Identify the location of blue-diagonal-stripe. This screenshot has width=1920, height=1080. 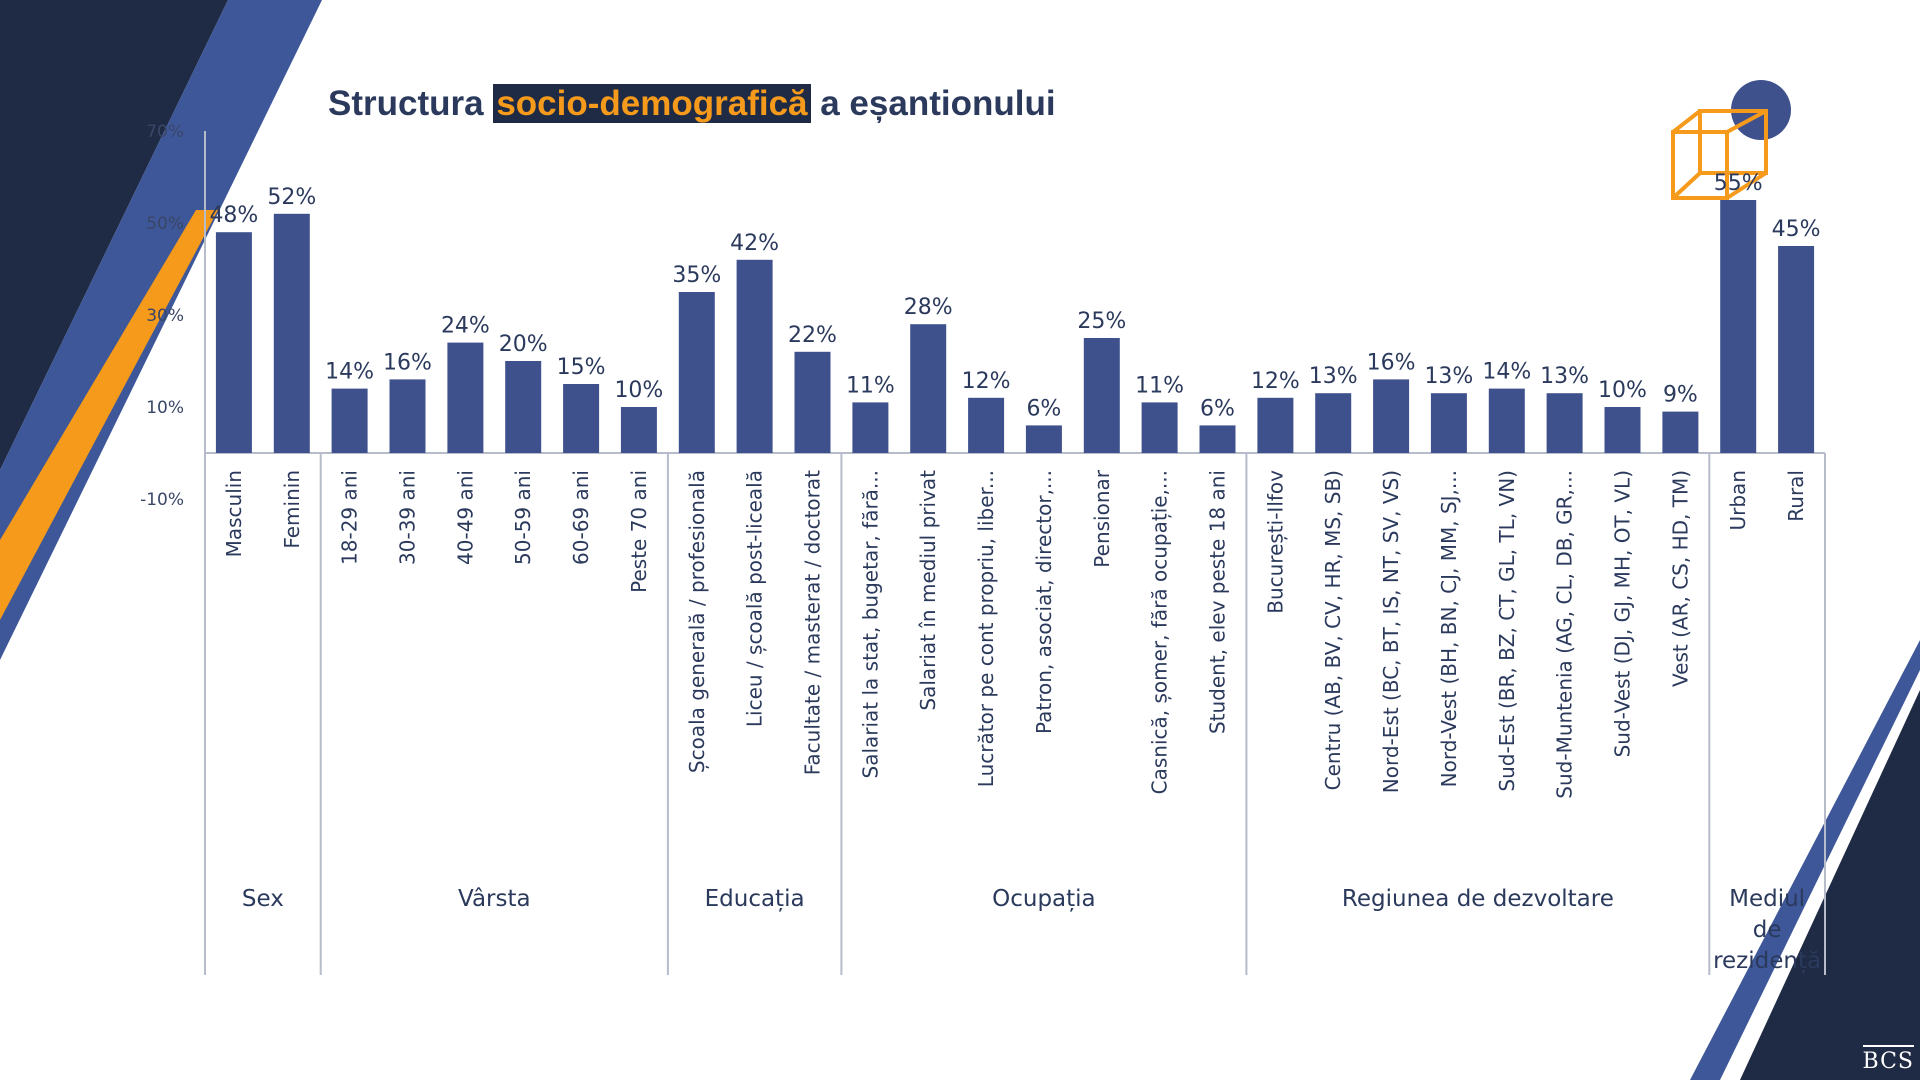
(161, 330).